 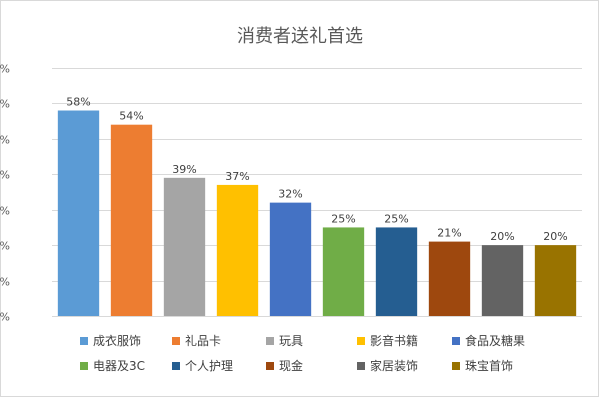 What do you see at coordinates (5, 193) in the screenshot?
I see `y-axis-ticks: %%%%%%%%` at bounding box center [5, 193].